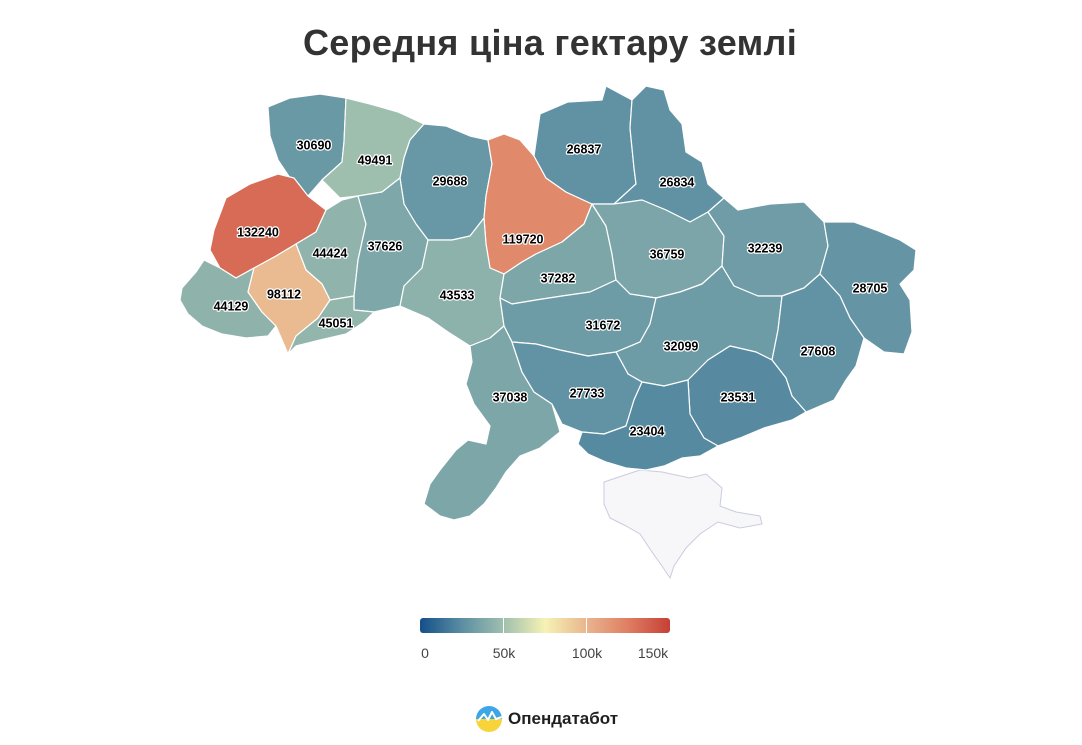 This screenshot has width=1082, height=745. I want to click on label-sumy: 26834, so click(677, 182).